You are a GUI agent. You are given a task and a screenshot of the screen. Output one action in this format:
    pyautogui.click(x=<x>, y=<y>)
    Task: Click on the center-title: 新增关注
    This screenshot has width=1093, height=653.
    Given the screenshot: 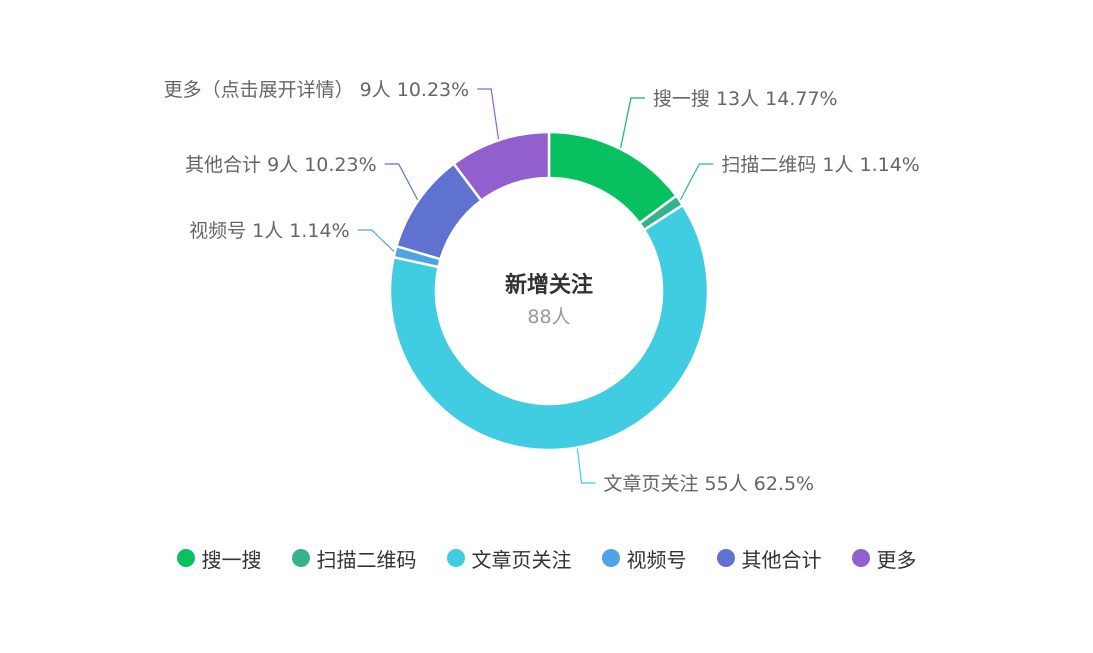 What is the action you would take?
    pyautogui.click(x=549, y=285)
    